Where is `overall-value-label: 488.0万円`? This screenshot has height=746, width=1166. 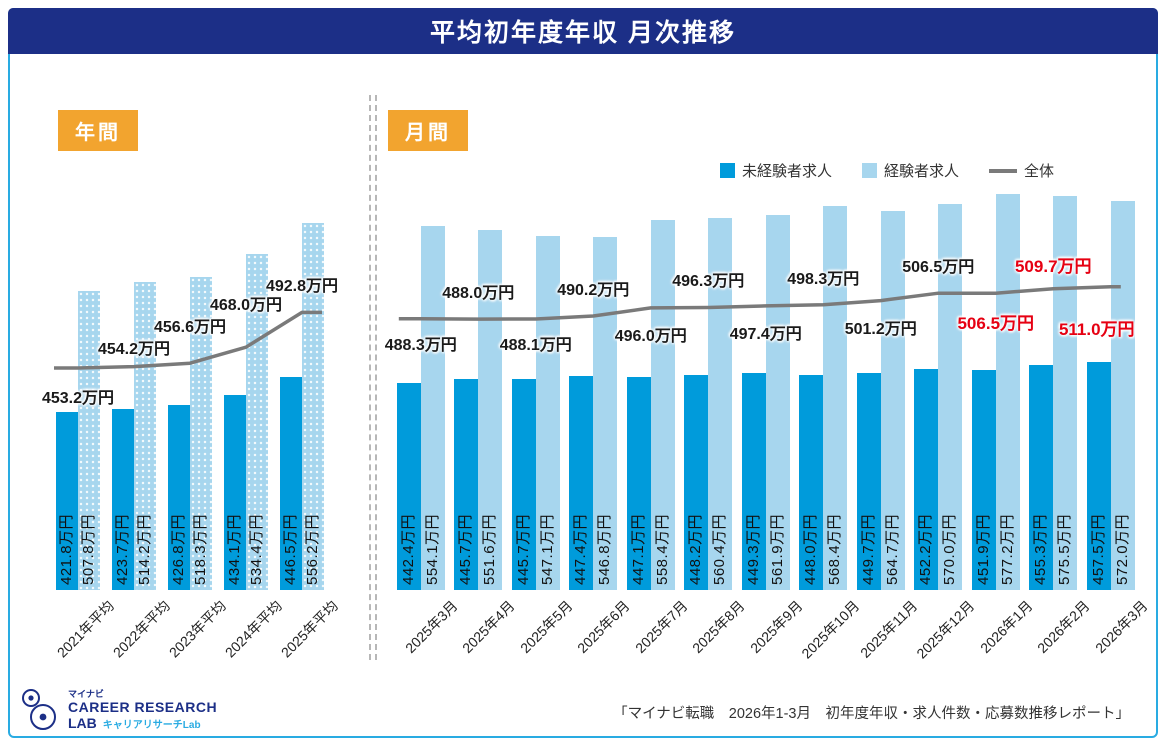
overall-value-label: 488.0万円 is located at coordinates (478, 294).